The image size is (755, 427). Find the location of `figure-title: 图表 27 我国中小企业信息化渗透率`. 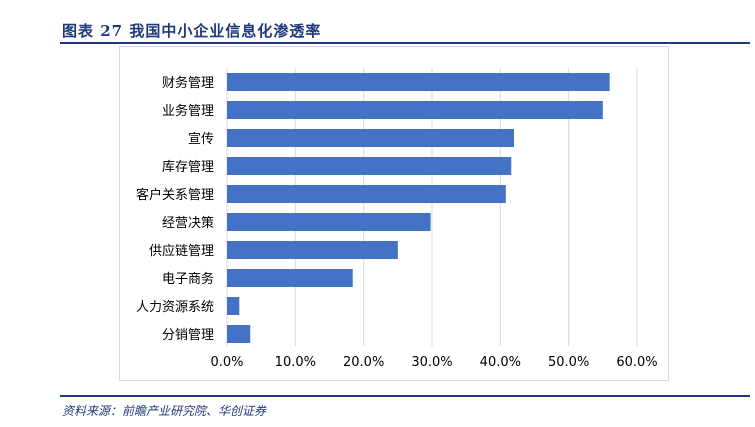

figure-title: 图表 27 我国中小企业信息化渗透率 is located at coordinates (192, 31).